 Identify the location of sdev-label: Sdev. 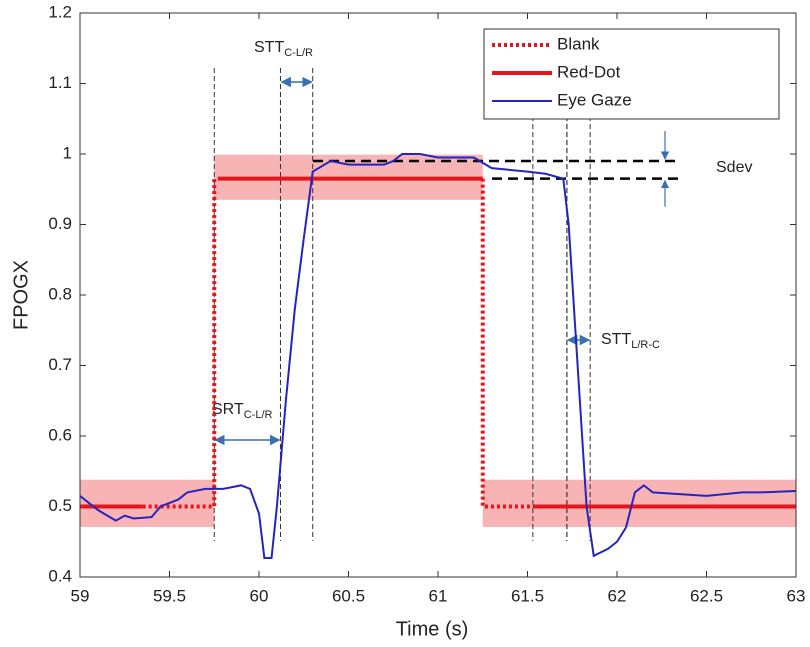
(734, 167).